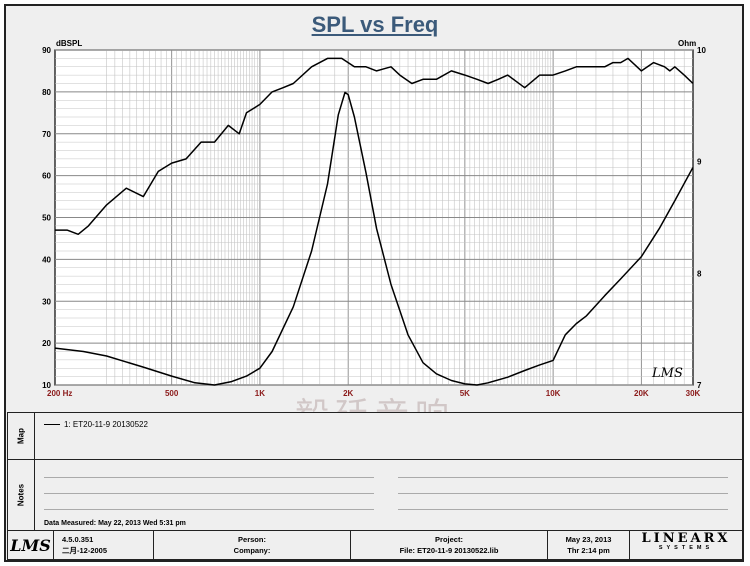 The width and height of the screenshot is (750, 566). What do you see at coordinates (449, 545) in the screenshot?
I see `footer-project-cell: Project: File: ET20-11-9 20130522.lib` at bounding box center [449, 545].